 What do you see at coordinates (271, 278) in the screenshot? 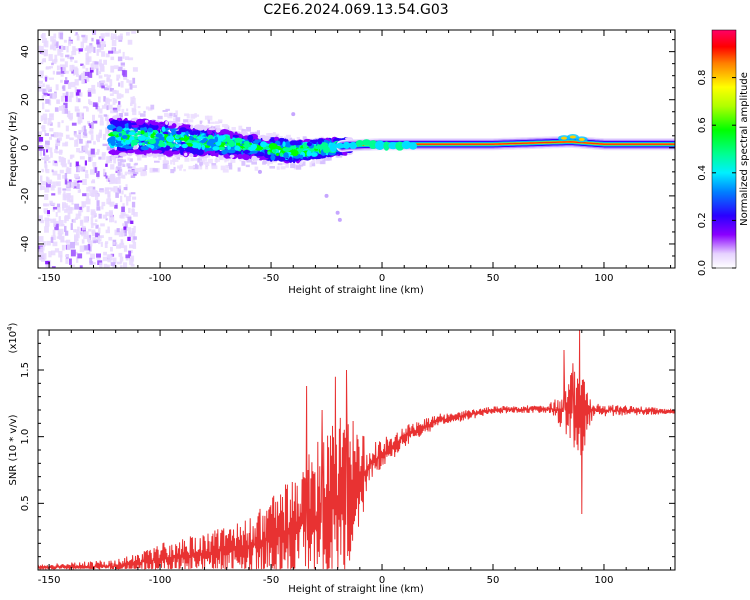
I see `spectrogram-x-tick-label: -50` at bounding box center [271, 278].